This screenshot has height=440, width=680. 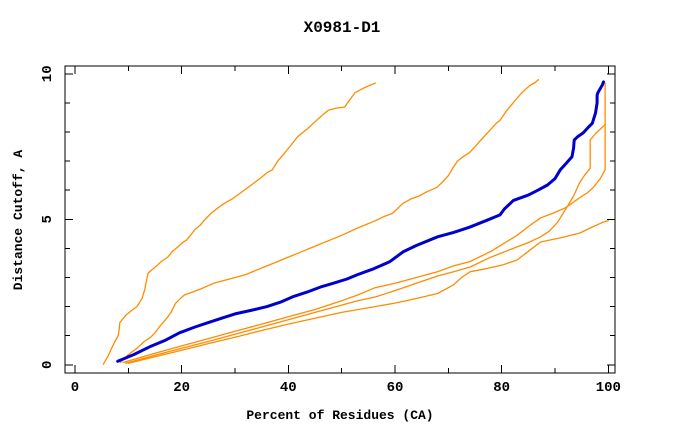 What do you see at coordinates (501, 388) in the screenshot?
I see `x-tick-label: 80` at bounding box center [501, 388].